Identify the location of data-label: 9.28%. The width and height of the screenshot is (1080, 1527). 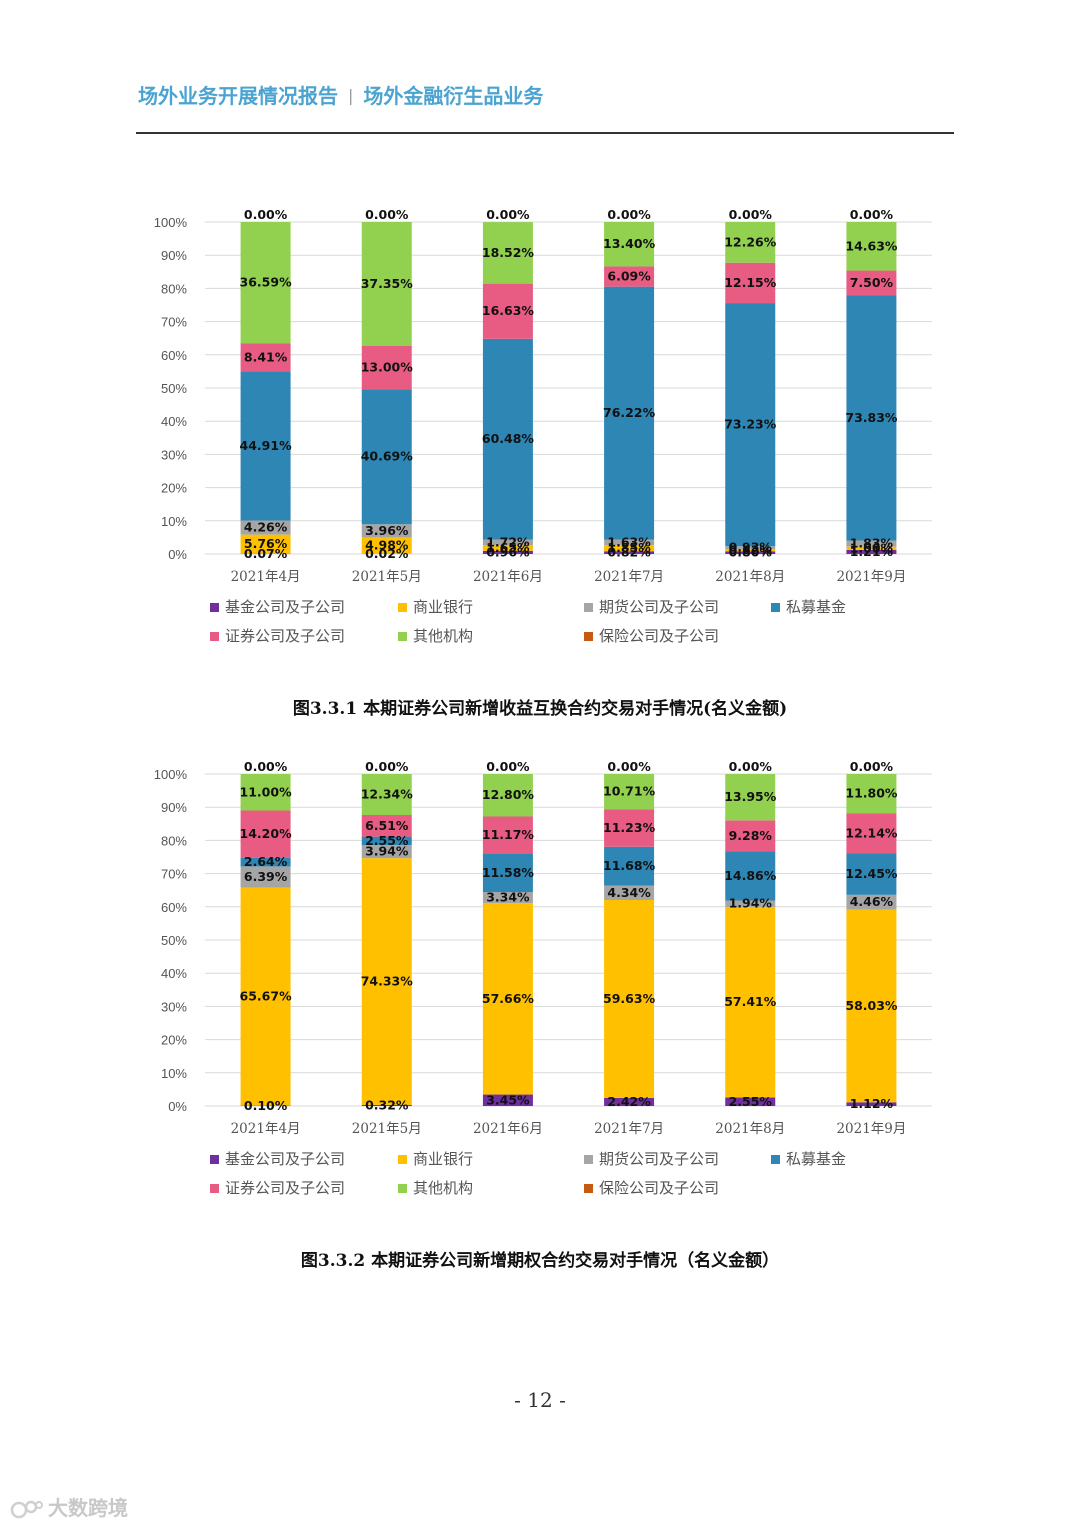
(751, 835).